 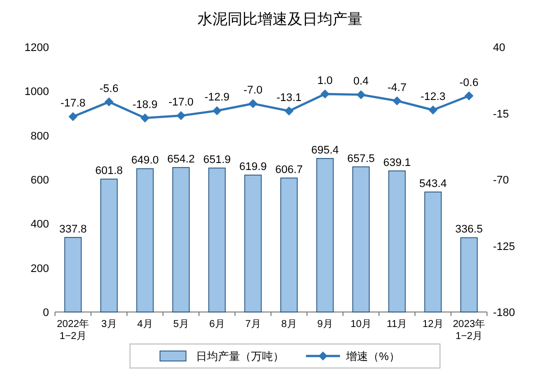 I want to click on data-label: 601.8, so click(x=109, y=171).